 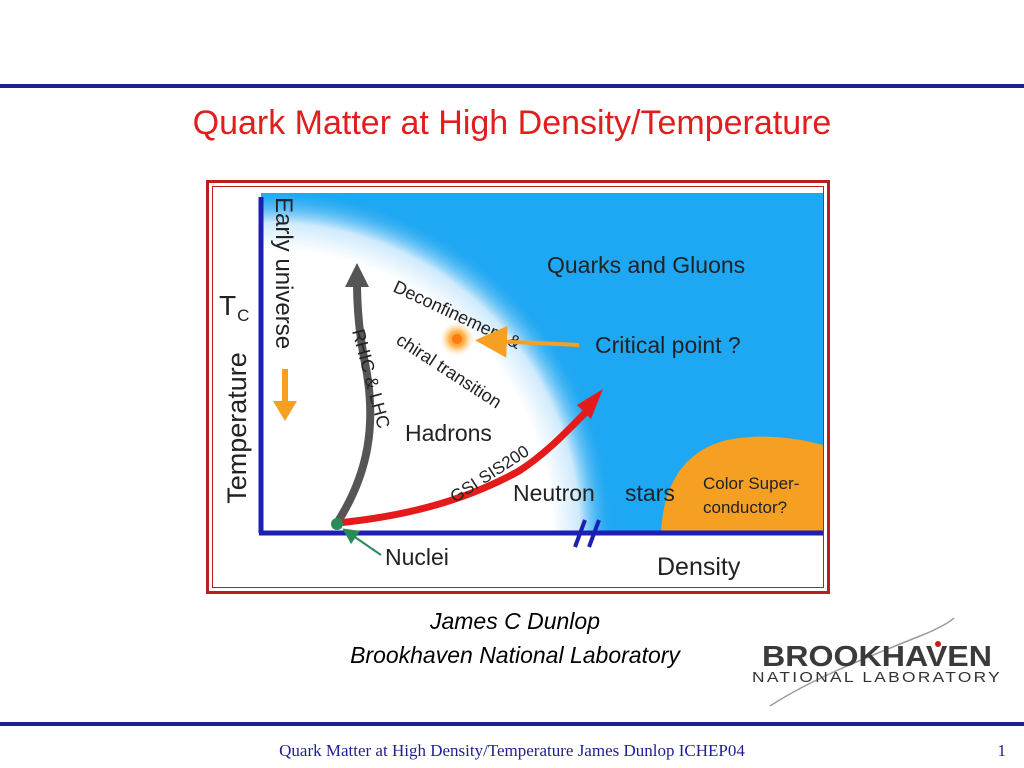 I want to click on logo-national-laboratory-text: NATIONAL LABORATORY, so click(x=877, y=677).